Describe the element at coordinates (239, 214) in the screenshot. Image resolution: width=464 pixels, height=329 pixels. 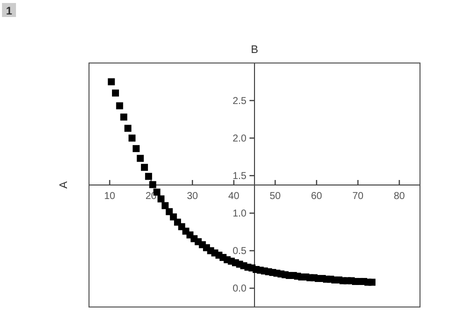
I see `y-tick-label: 1.0` at that location.